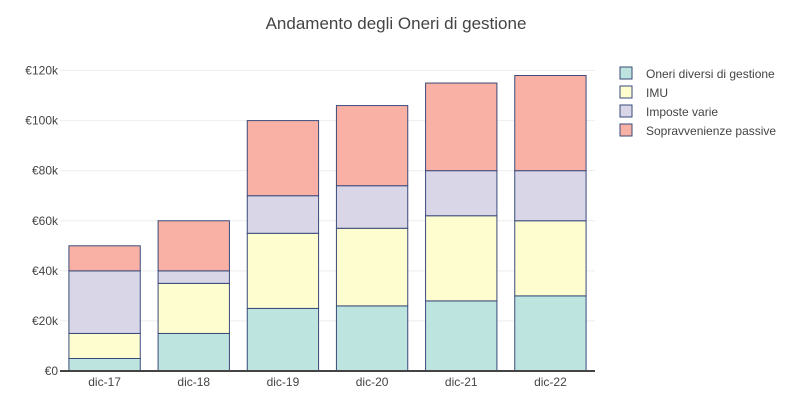 The height and width of the screenshot is (405, 793). What do you see at coordinates (283, 382) in the screenshot?
I see `x-tick-label: dic-19` at bounding box center [283, 382].